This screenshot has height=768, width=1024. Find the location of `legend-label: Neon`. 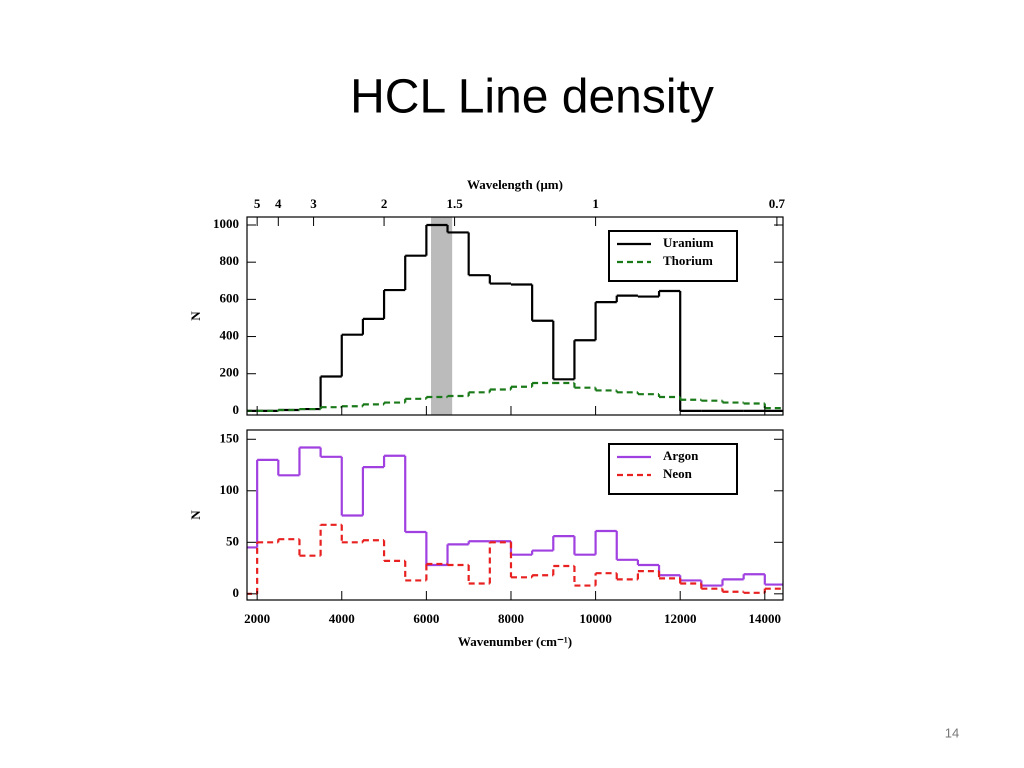

legend-label: Neon is located at coordinates (678, 473).